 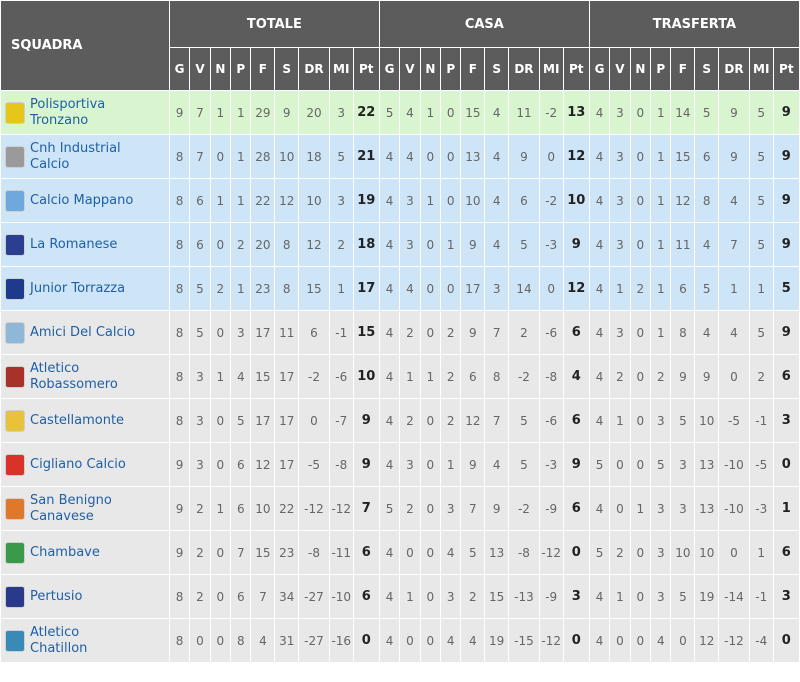 I want to click on stat-header-trasferta-f: F, so click(x=683, y=69).